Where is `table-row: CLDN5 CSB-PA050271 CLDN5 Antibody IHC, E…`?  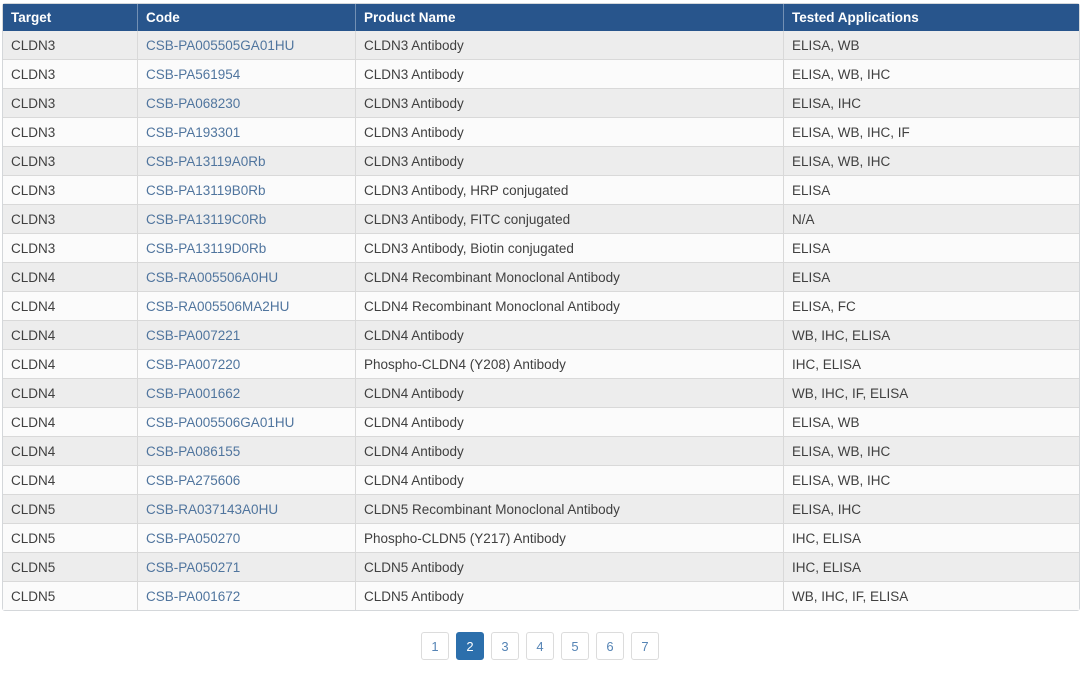 table-row: CLDN5 CSB-PA050271 CLDN5 Antibody IHC, E… is located at coordinates (541, 567).